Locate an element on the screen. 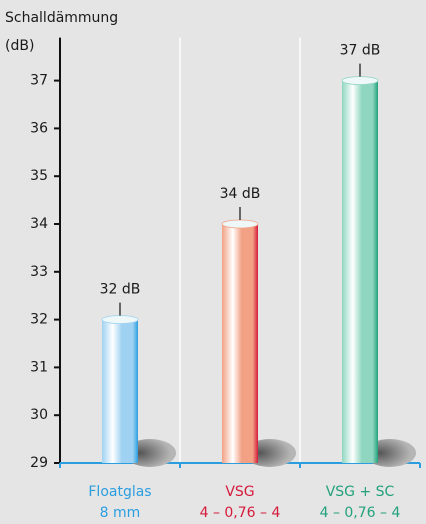  y-axis-title: Schalldämmung is located at coordinates (61, 18).